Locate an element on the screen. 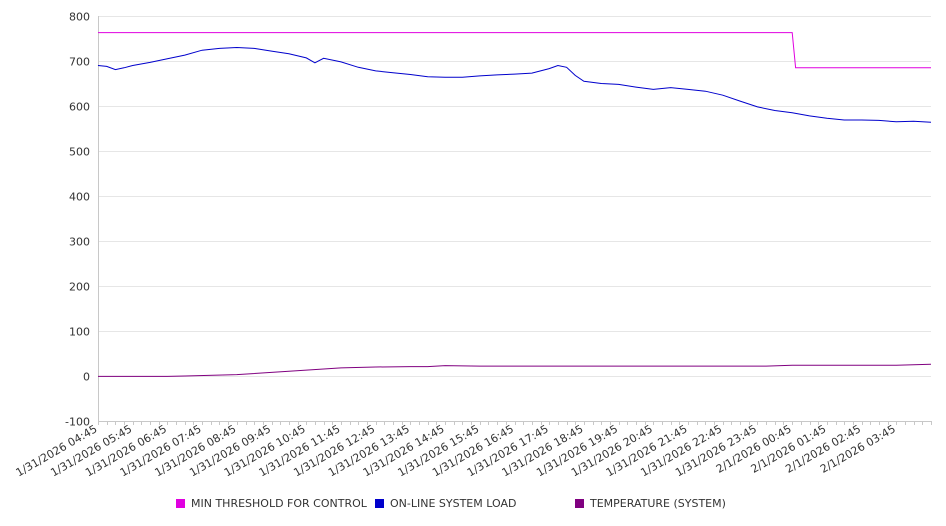  y-tick-label: 200 is located at coordinates (79, 287).